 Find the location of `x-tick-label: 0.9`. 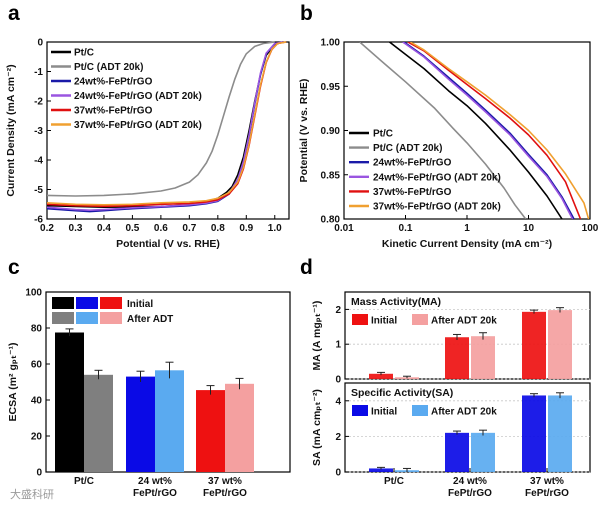

x-tick-label: 0.9 is located at coordinates (246, 228).